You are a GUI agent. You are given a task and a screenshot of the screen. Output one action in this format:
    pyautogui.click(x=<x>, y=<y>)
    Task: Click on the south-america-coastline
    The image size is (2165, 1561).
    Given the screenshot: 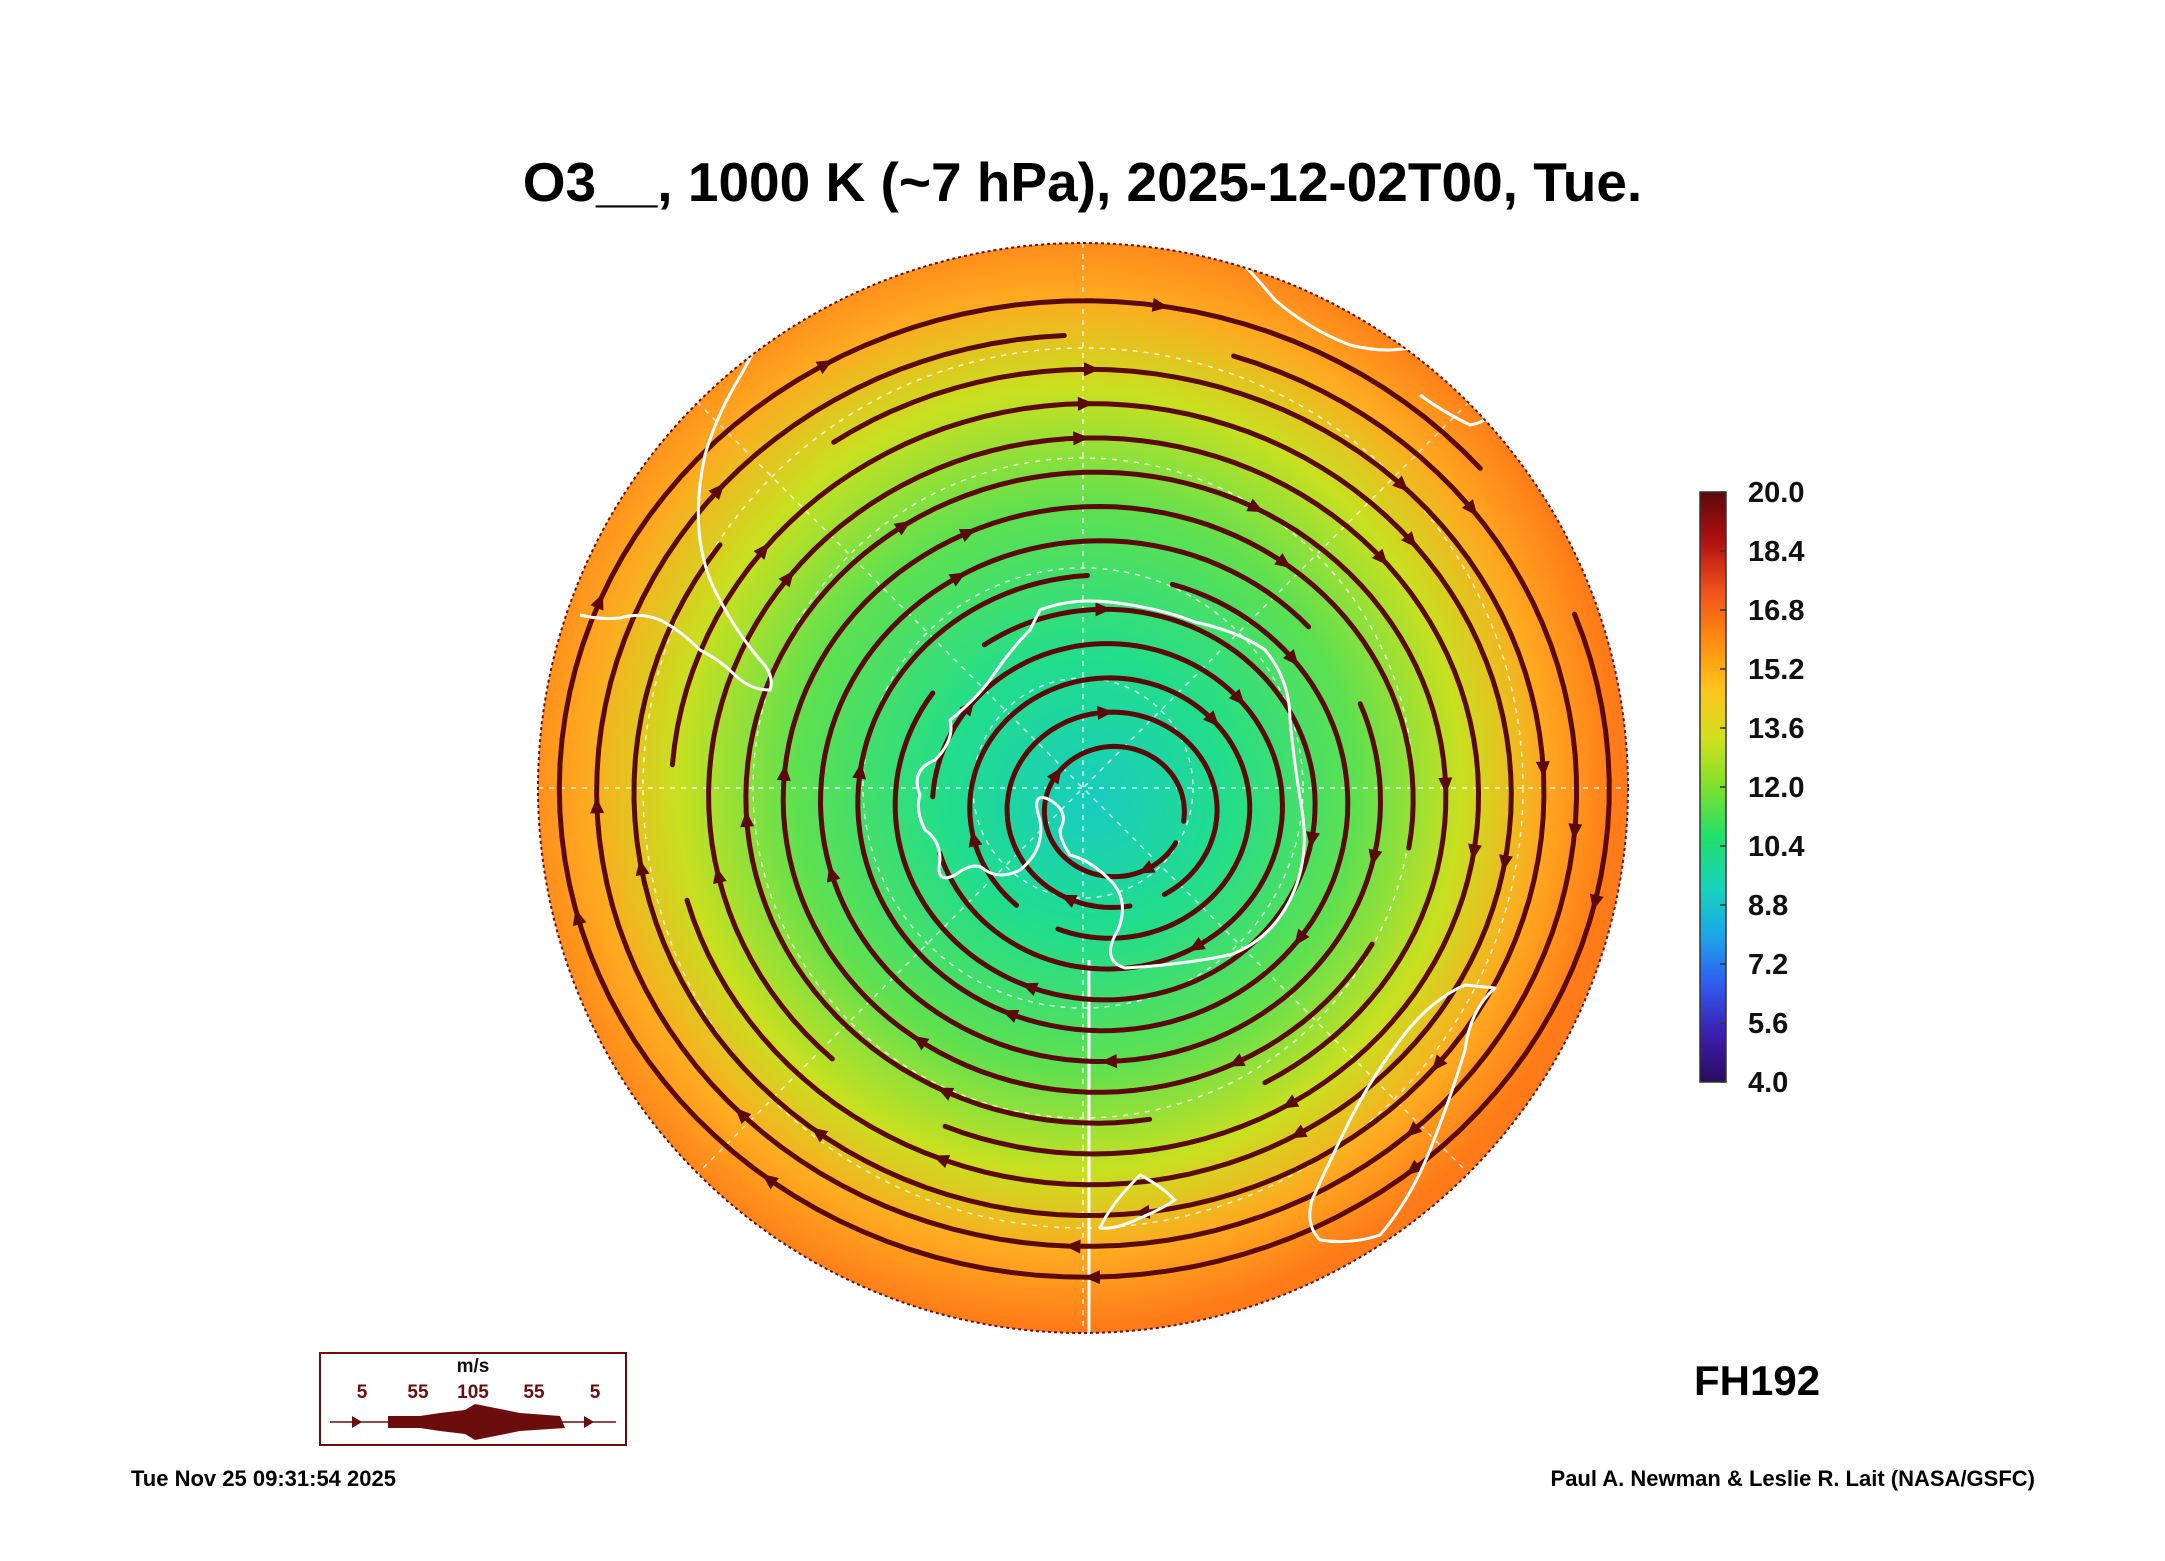 What is the action you would take?
    pyautogui.click(x=676, y=509)
    